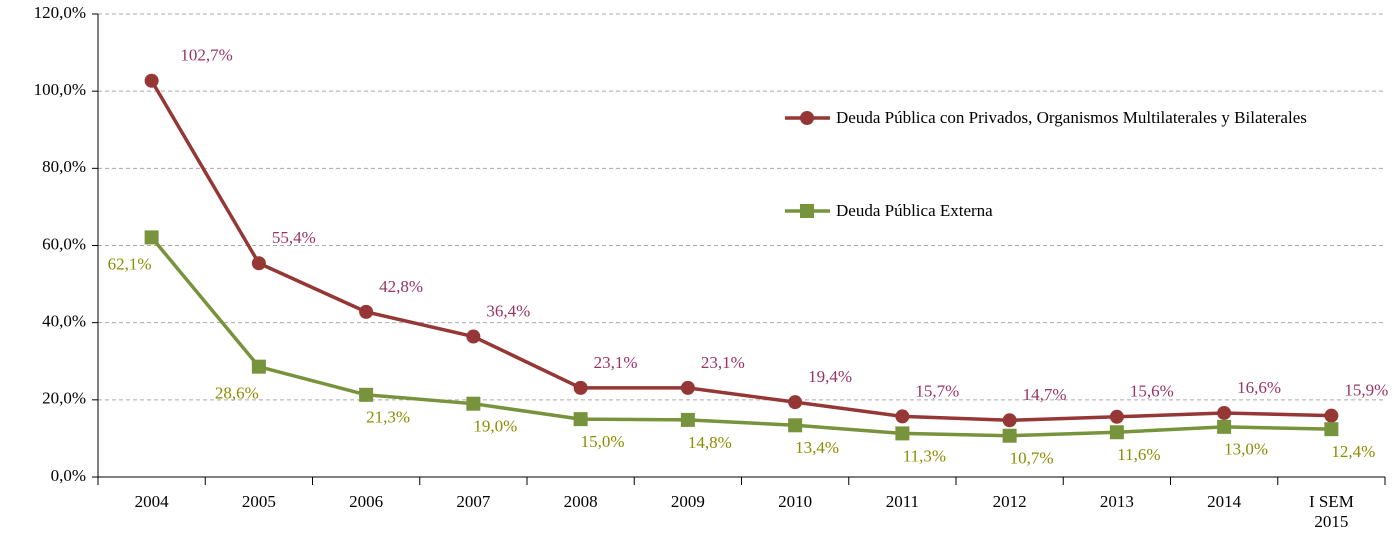 The width and height of the screenshot is (1394, 542). I want to click on data-label: 19,0%, so click(495, 426).